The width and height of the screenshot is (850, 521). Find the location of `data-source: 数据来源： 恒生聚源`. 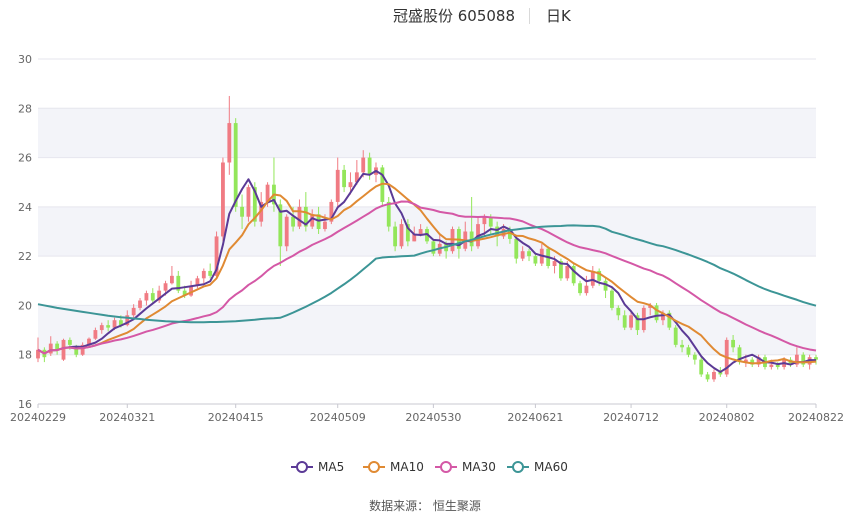

data-source: 数据来源： 恒生聚源 is located at coordinates (425, 505).